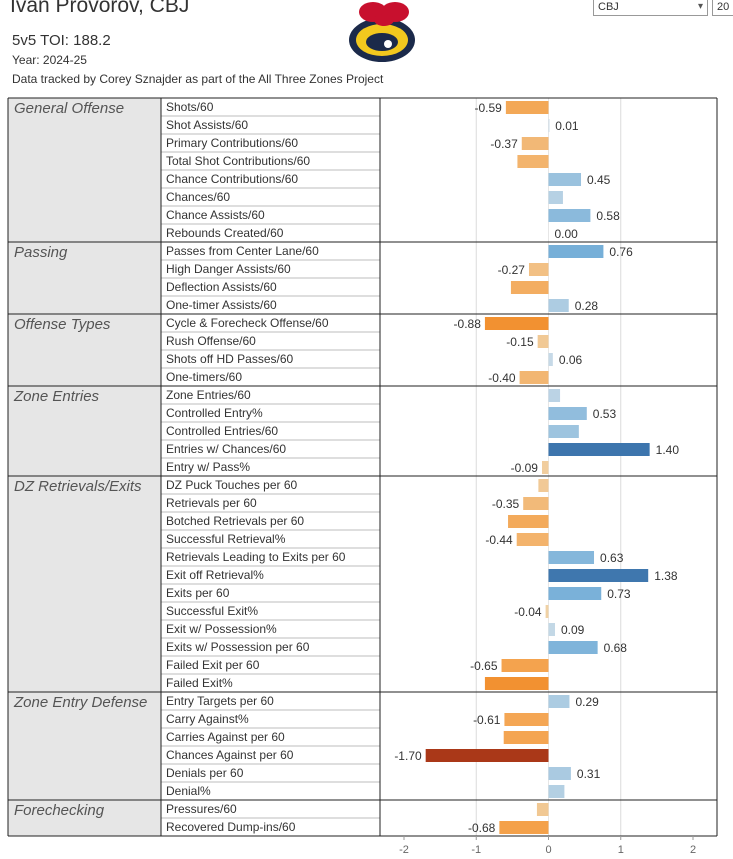 The height and width of the screenshot is (859, 733). Describe the element at coordinates (222, 431) in the screenshot. I see `metric-label: Controlled Entries/60` at that location.